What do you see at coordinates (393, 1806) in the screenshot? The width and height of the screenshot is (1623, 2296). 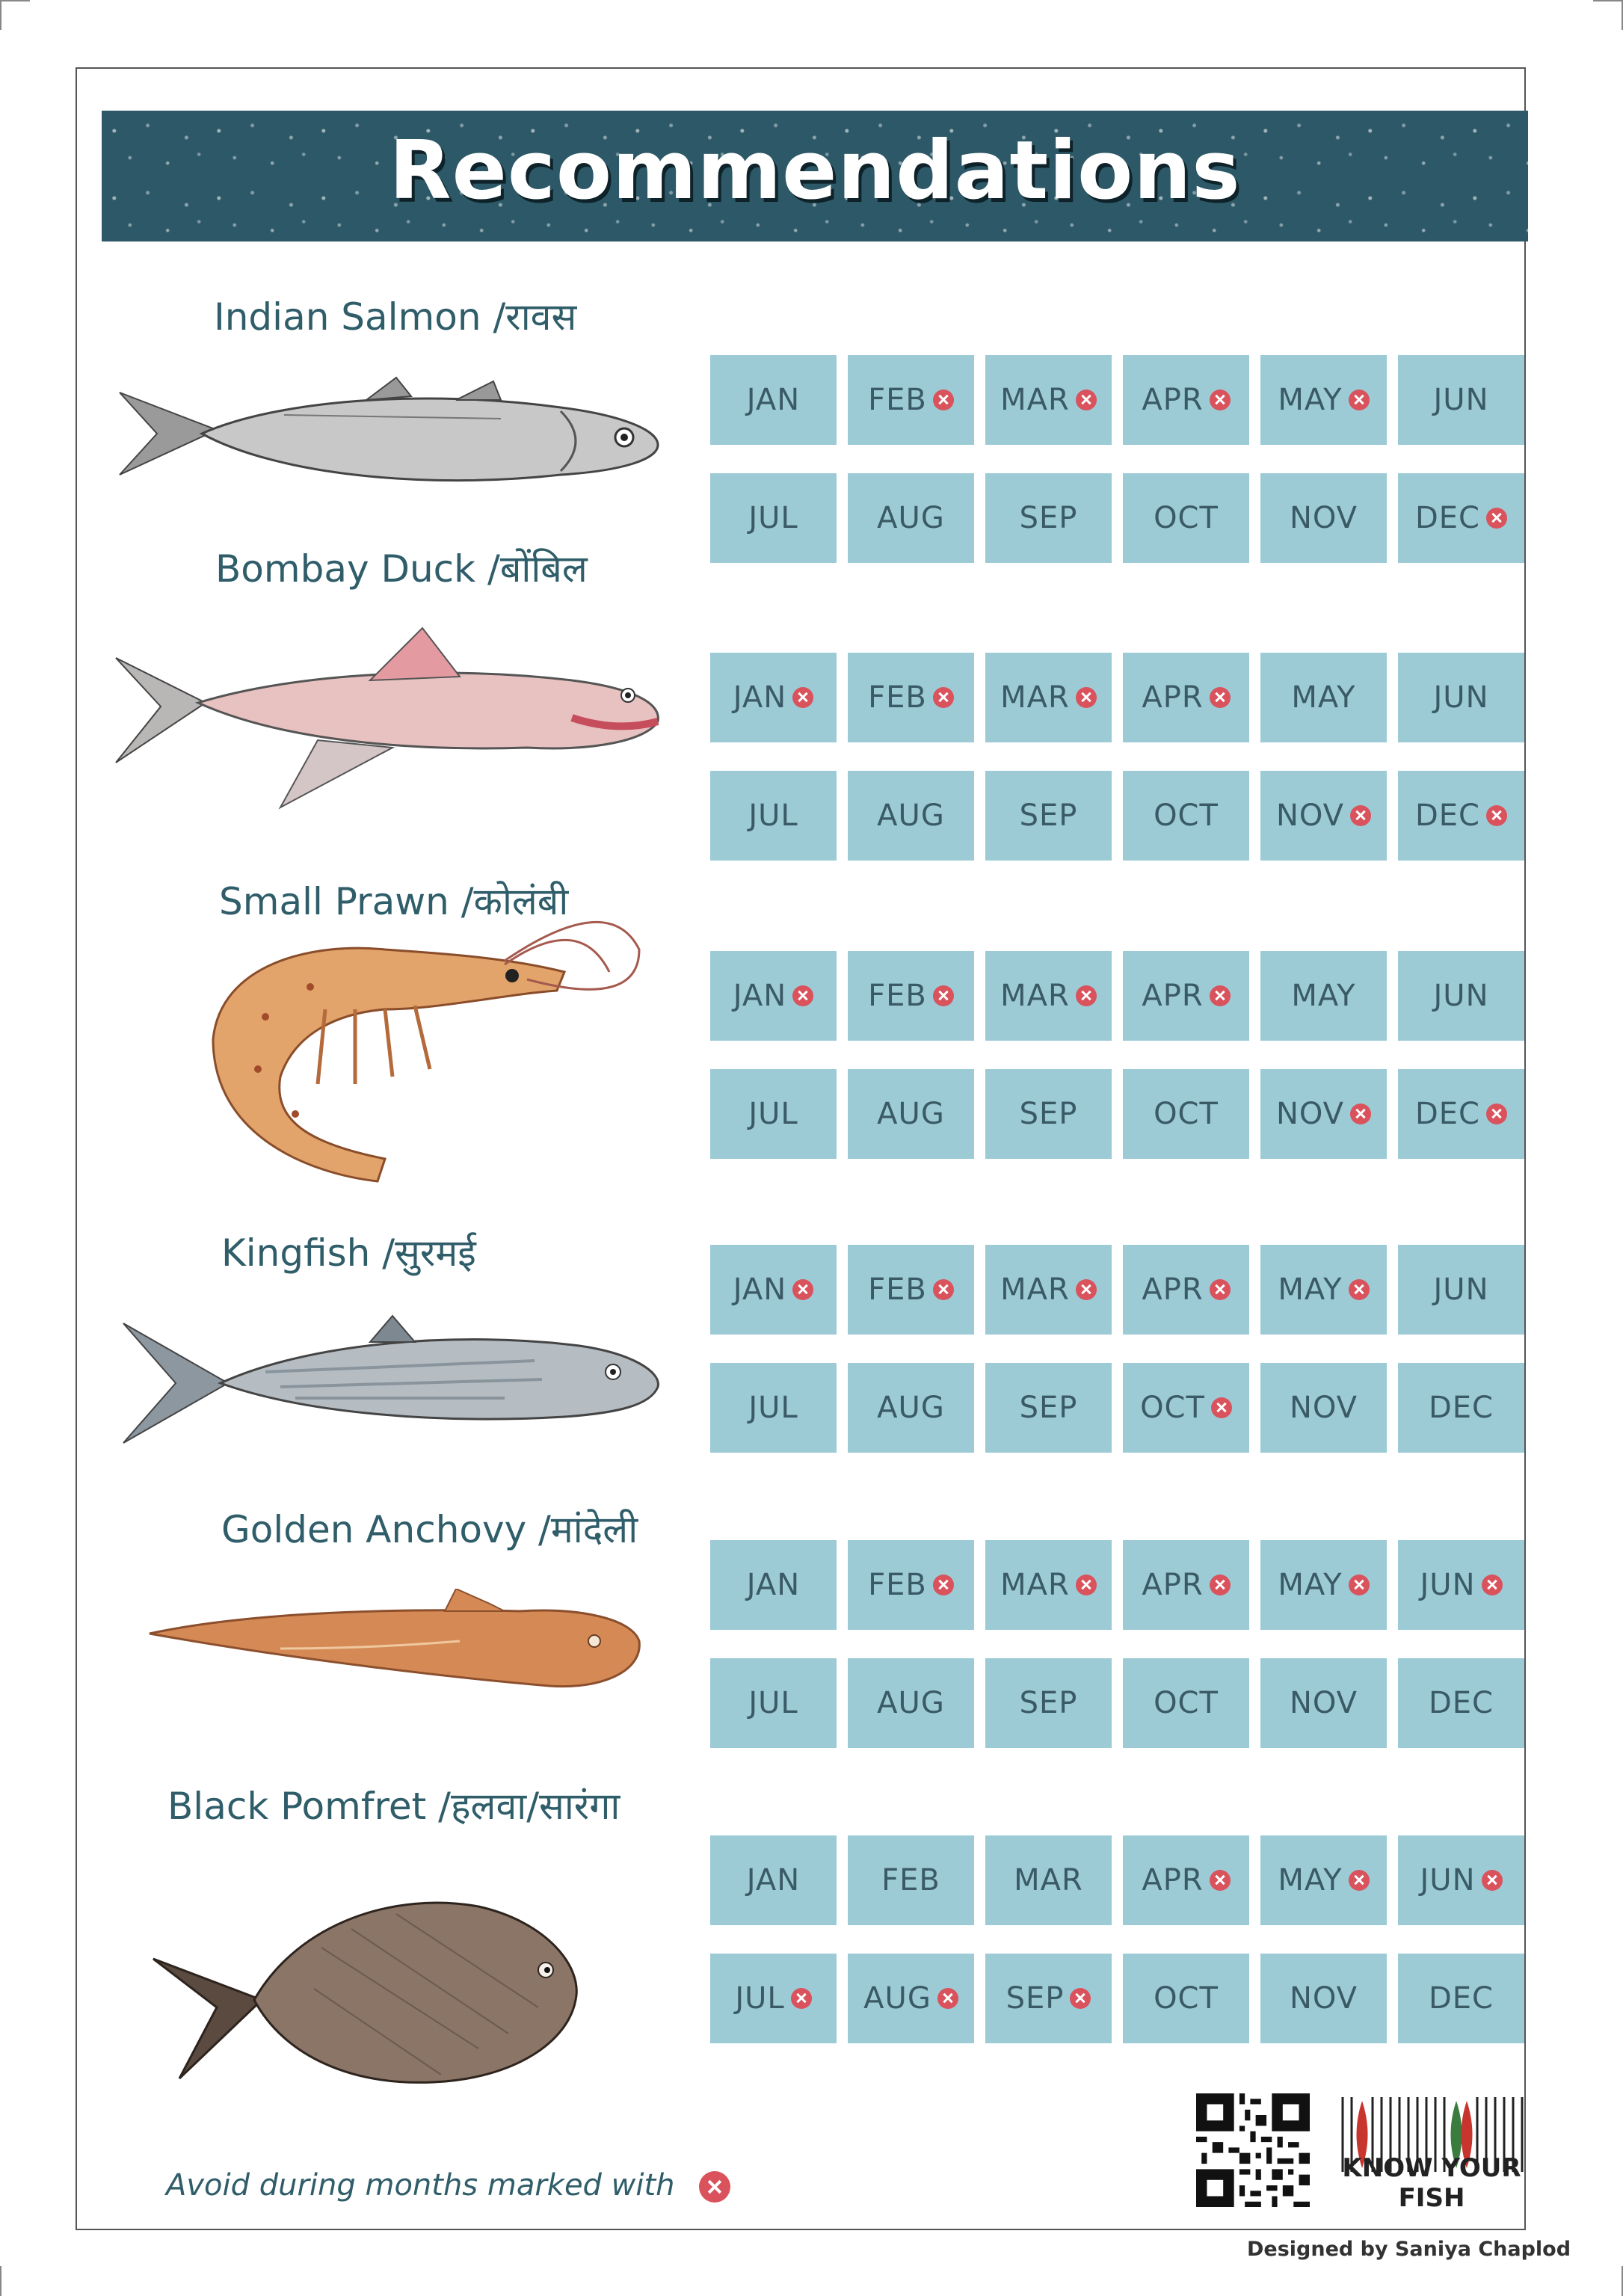 I see `fish-name: Black Pomfret /हलवा/सारंगा` at bounding box center [393, 1806].